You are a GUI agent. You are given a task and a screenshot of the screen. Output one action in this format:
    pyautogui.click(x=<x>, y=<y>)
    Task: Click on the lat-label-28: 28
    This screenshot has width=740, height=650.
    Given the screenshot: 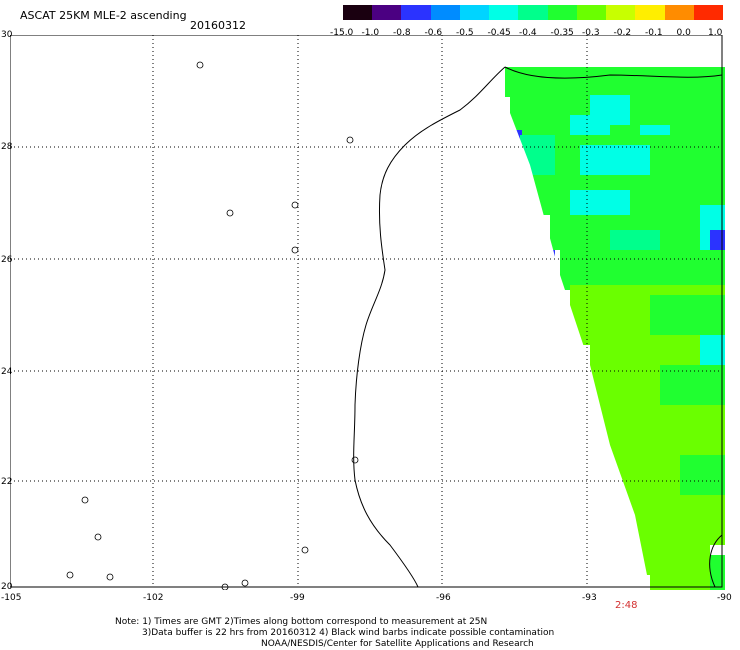 What is the action you would take?
    pyautogui.click(x=7, y=147)
    